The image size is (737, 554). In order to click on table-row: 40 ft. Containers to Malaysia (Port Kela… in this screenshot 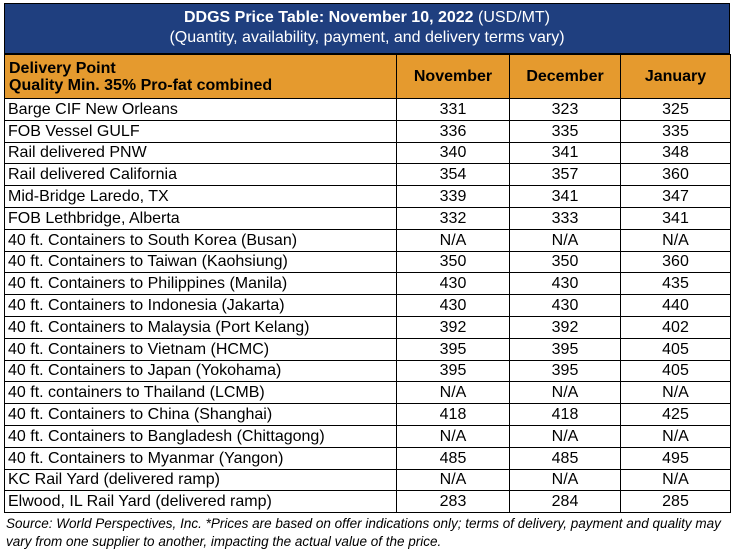, I will do `click(367, 327)`.